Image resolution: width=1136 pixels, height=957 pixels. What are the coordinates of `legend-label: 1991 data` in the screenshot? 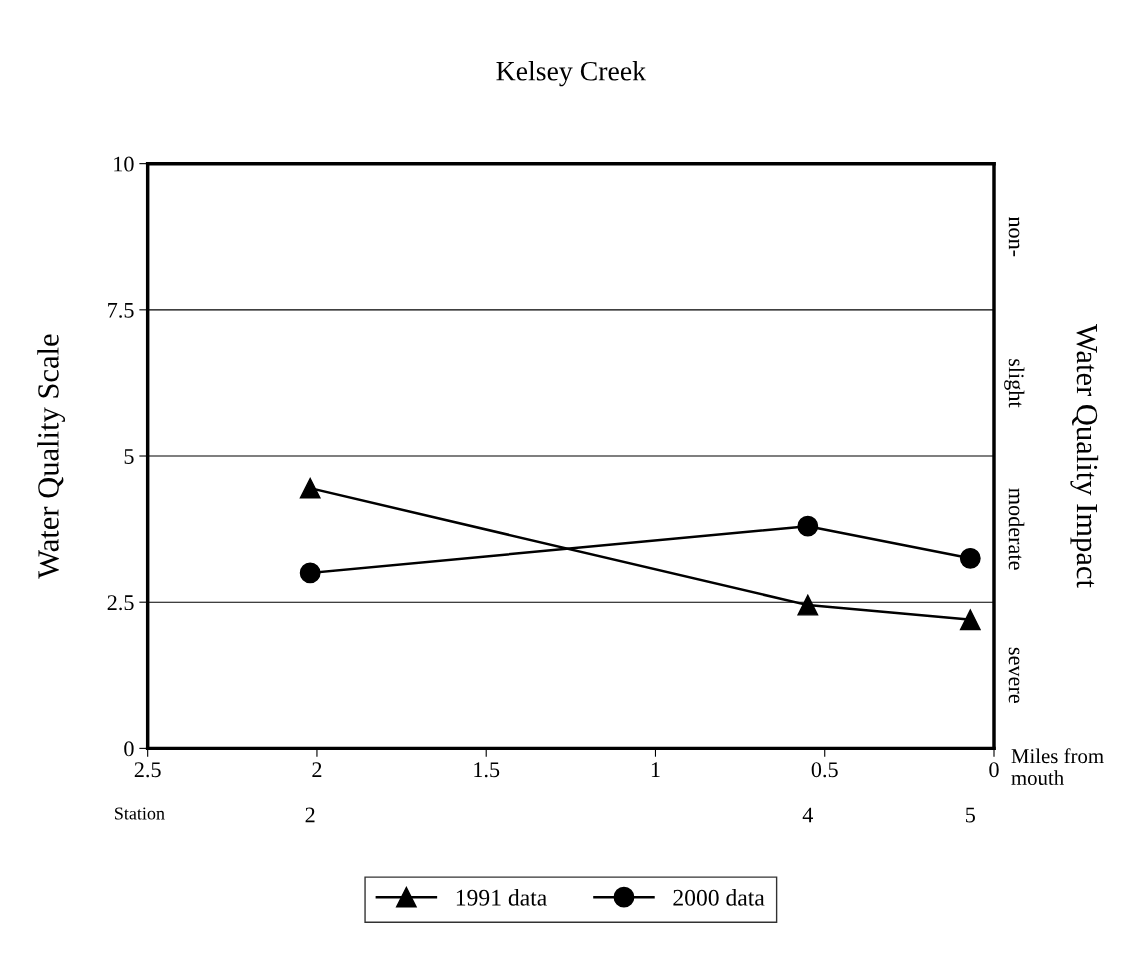 It's located at (501, 897).